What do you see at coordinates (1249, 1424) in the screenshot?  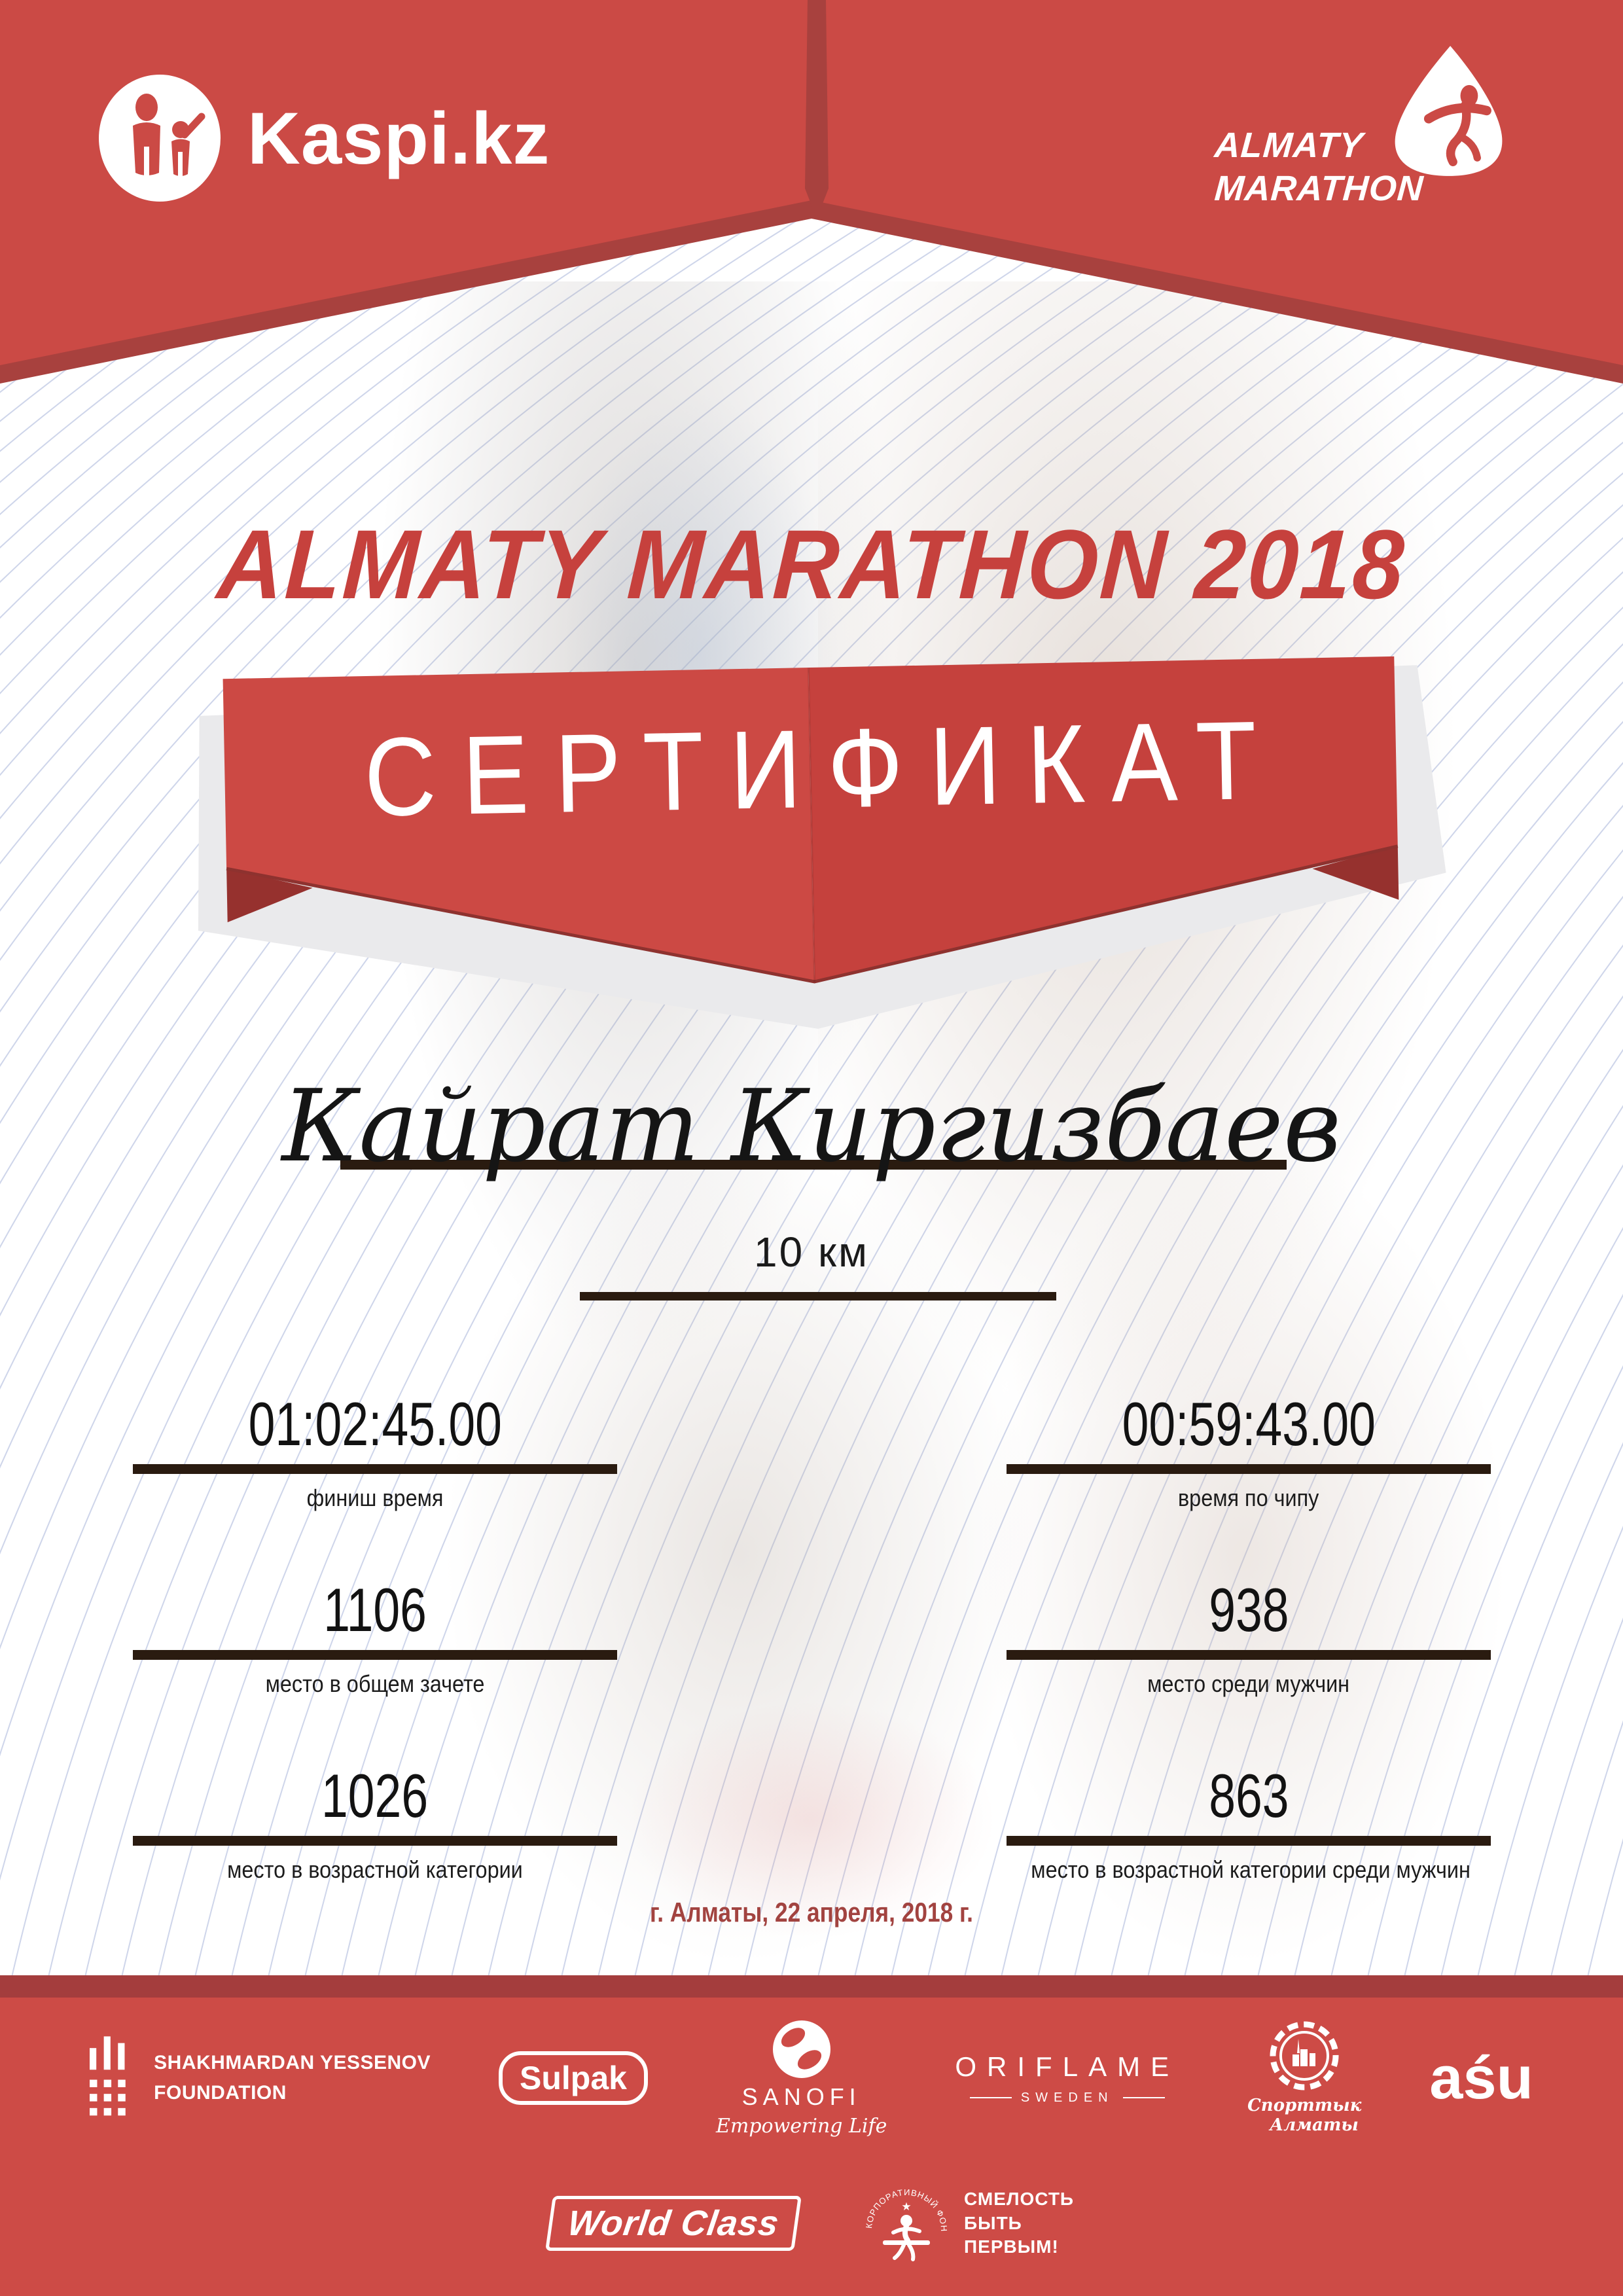 I see `stat-value: 00:59:43.00` at bounding box center [1249, 1424].